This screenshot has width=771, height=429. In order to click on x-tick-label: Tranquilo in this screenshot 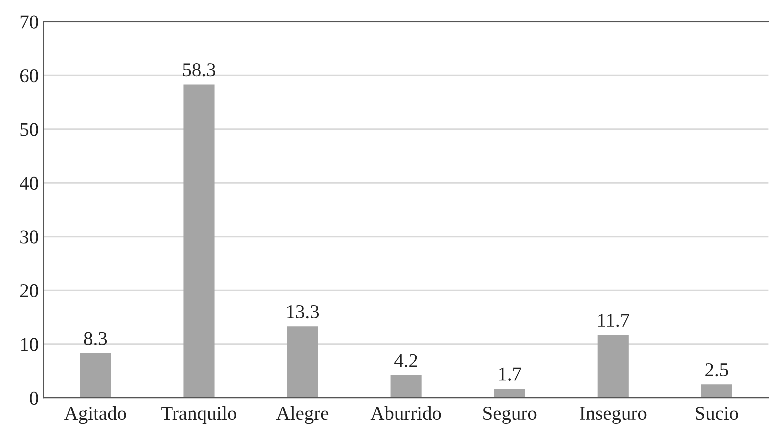, I will do `click(199, 415)`.